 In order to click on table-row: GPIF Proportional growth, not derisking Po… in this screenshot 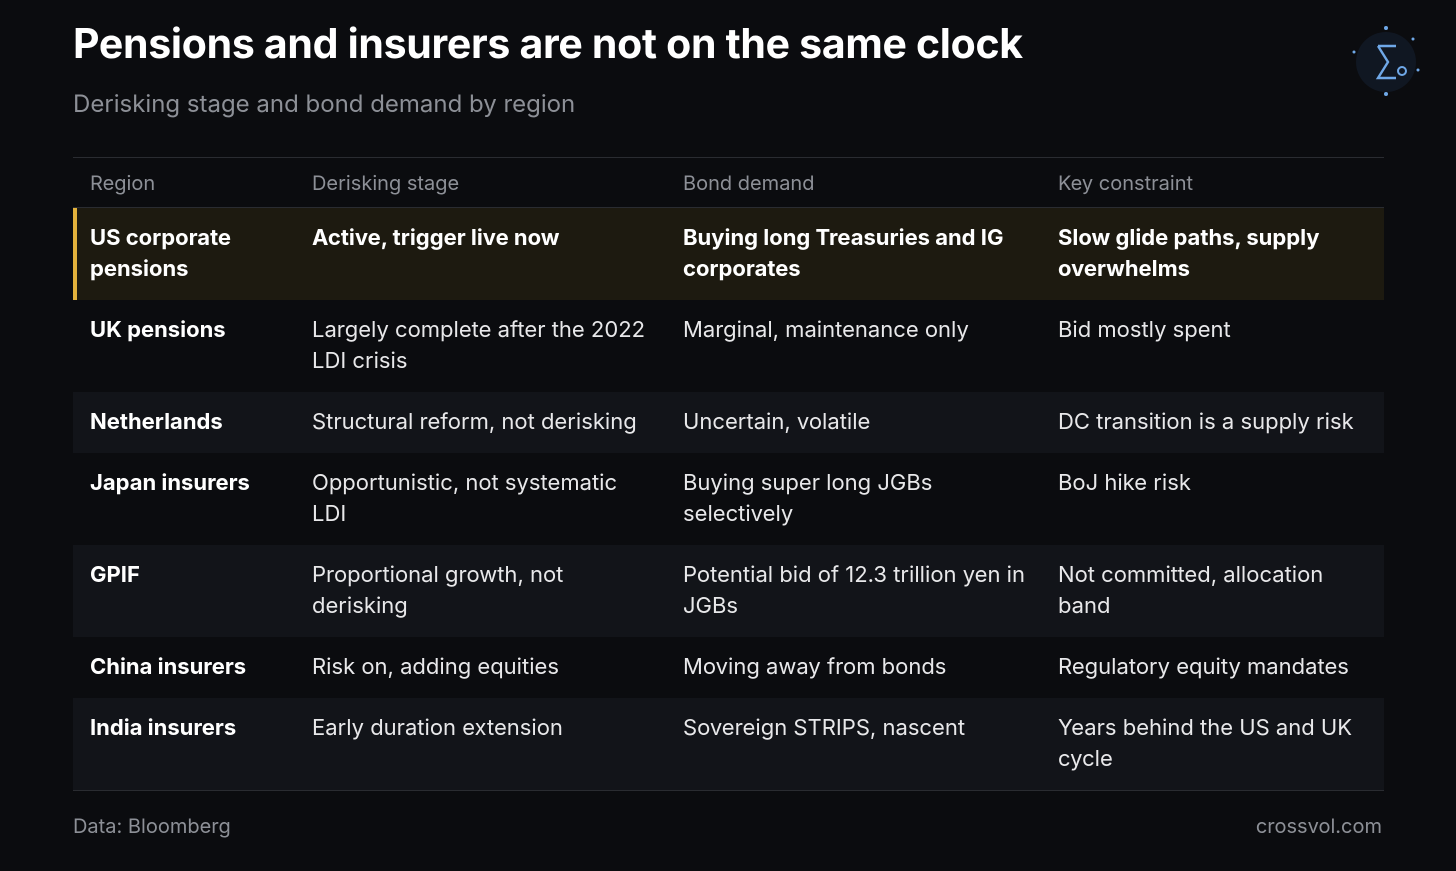, I will do `click(728, 591)`.